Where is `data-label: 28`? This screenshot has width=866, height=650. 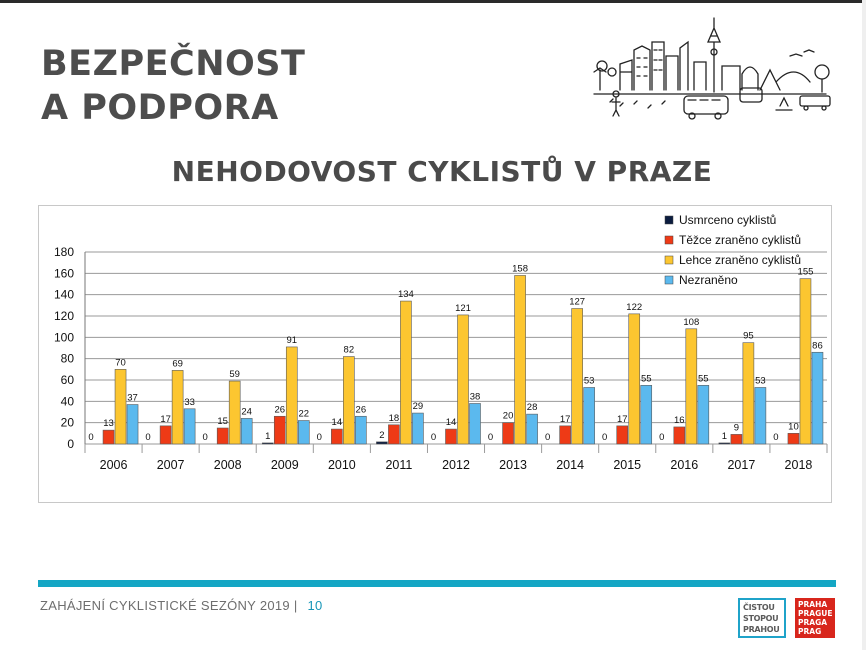 data-label: 28 is located at coordinates (532, 407).